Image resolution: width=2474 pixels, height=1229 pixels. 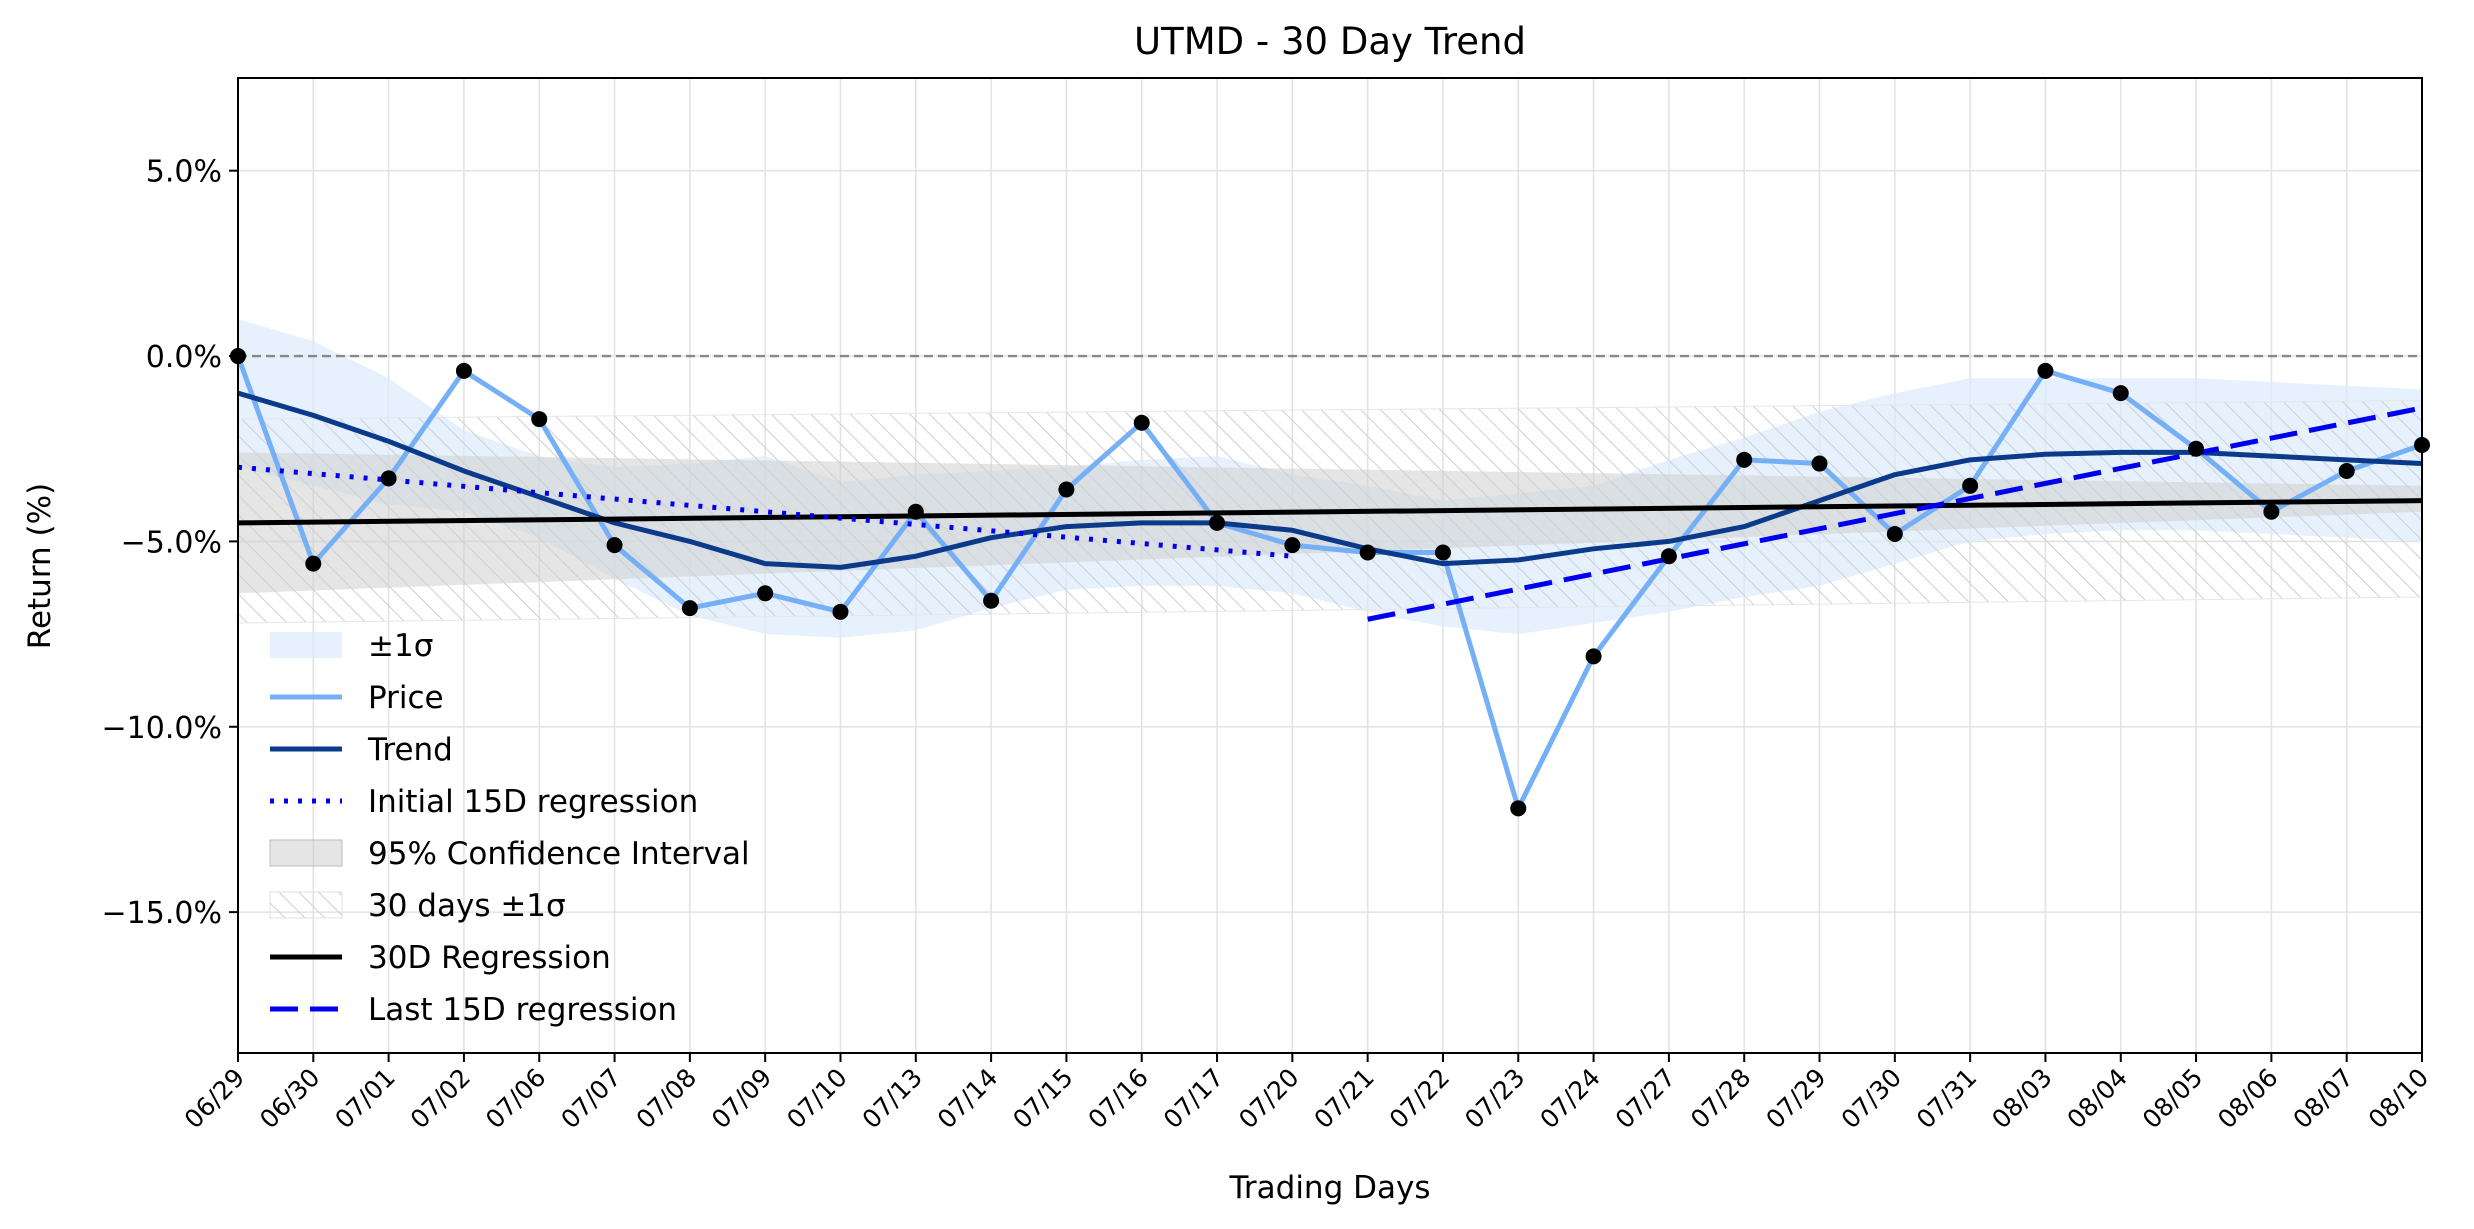 I want to click on legend-label: Trend, so click(x=410, y=750).